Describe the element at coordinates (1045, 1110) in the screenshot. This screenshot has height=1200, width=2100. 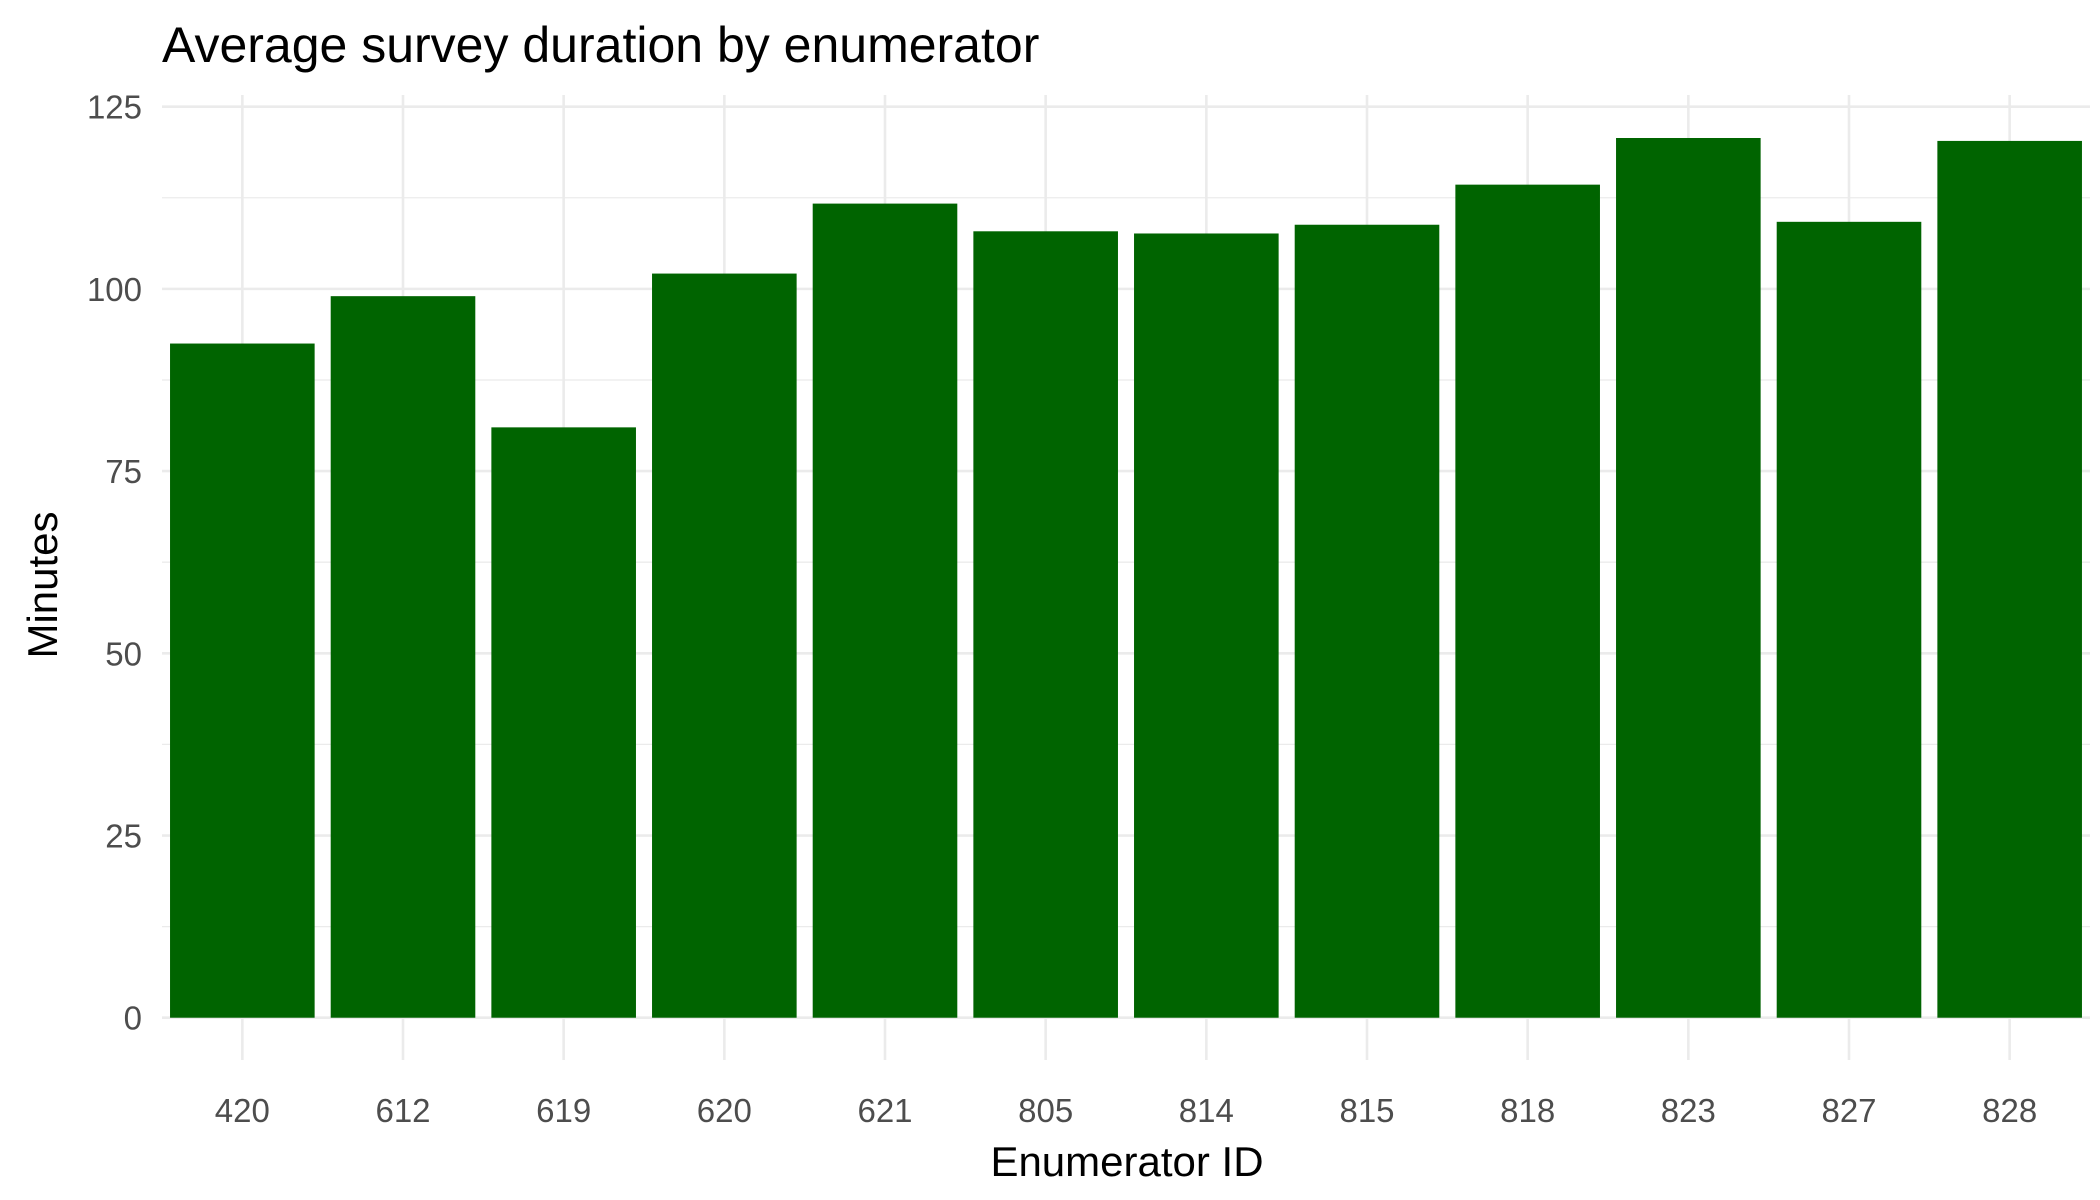
I see `x-tick-label: 805` at that location.